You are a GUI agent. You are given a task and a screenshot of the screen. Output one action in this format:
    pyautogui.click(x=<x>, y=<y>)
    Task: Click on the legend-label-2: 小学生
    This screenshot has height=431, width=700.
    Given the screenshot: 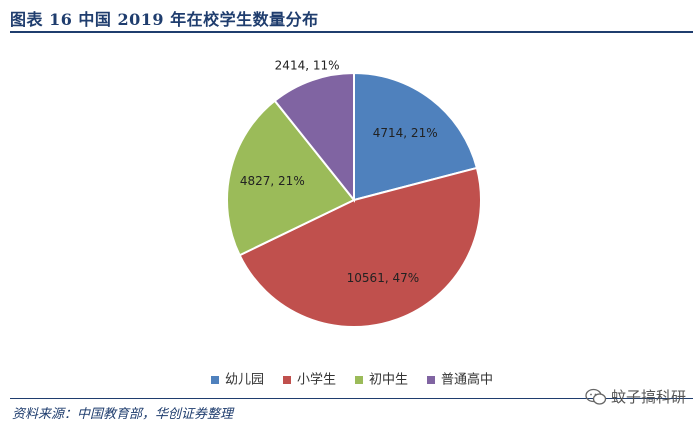 What is the action you would take?
    pyautogui.click(x=316, y=380)
    